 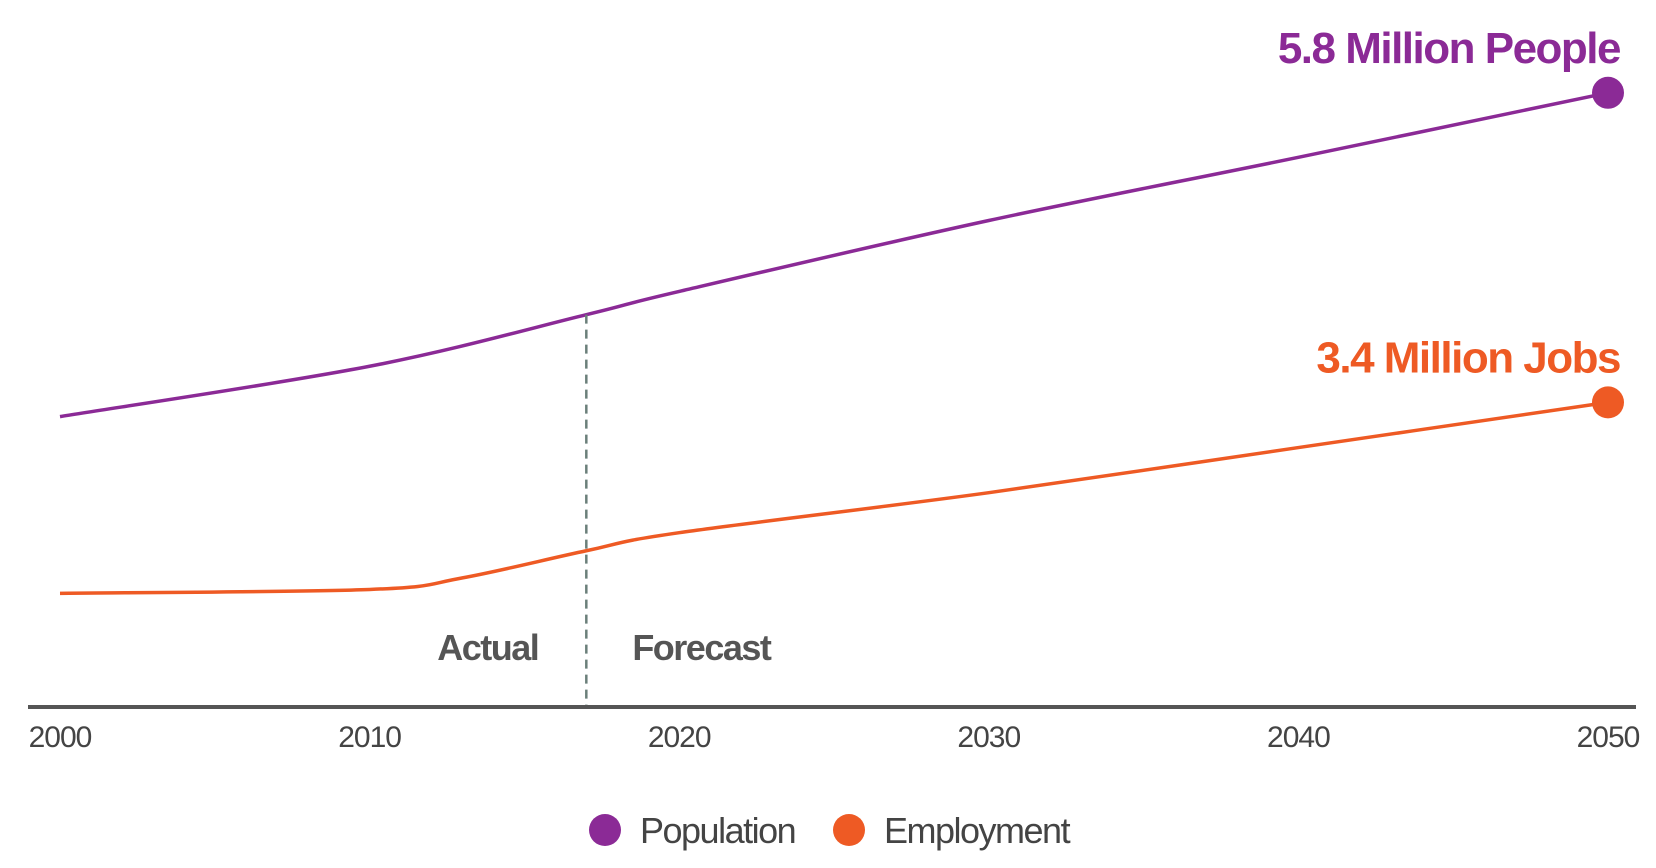 I want to click on legend-employment-label: Employment, so click(x=977, y=830).